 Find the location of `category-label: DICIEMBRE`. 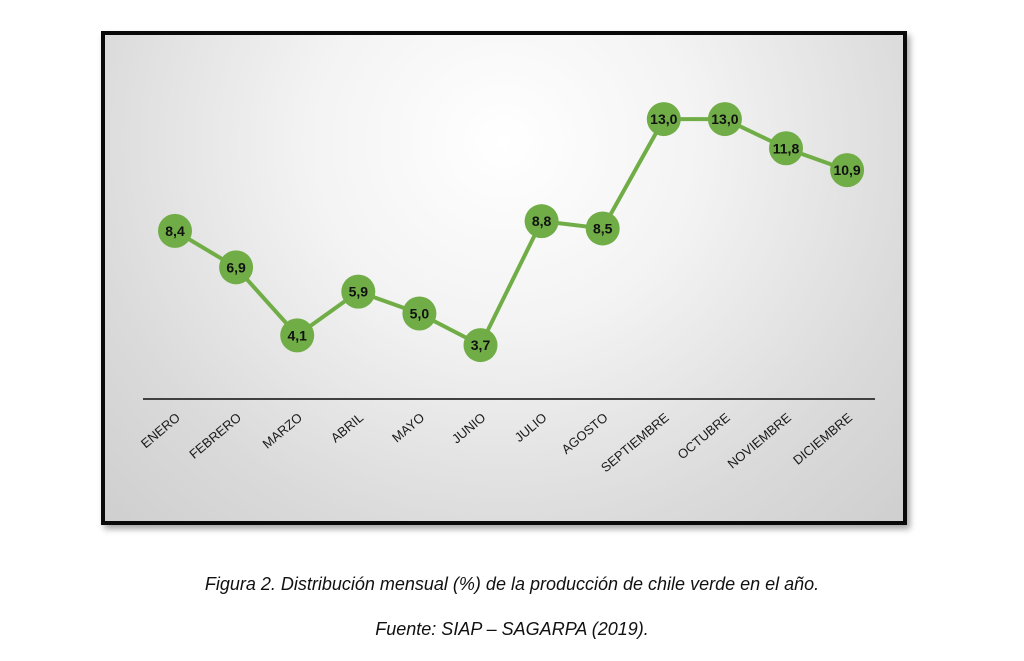

category-label: DICIEMBRE is located at coordinates (822, 439).